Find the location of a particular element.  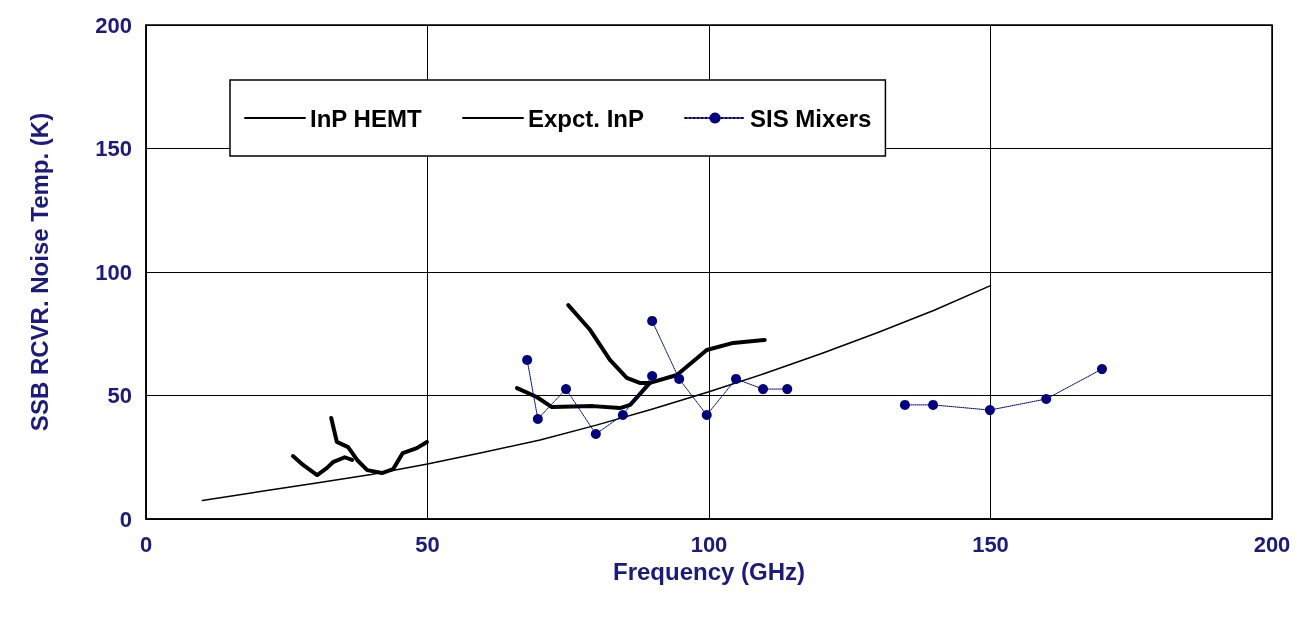

x-tick-label: 100 is located at coordinates (709, 544).